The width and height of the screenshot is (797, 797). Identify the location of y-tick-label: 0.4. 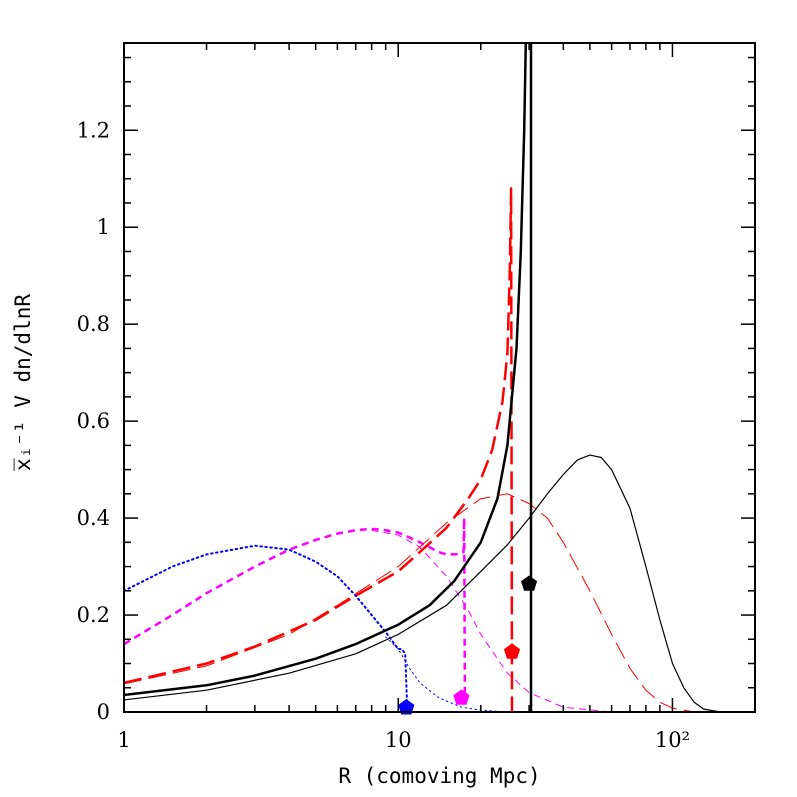
(93, 518).